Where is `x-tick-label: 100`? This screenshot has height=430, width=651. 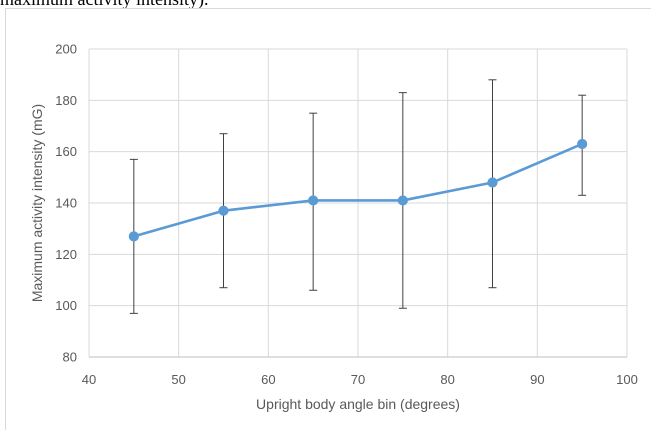 x-tick-label: 100 is located at coordinates (627, 379).